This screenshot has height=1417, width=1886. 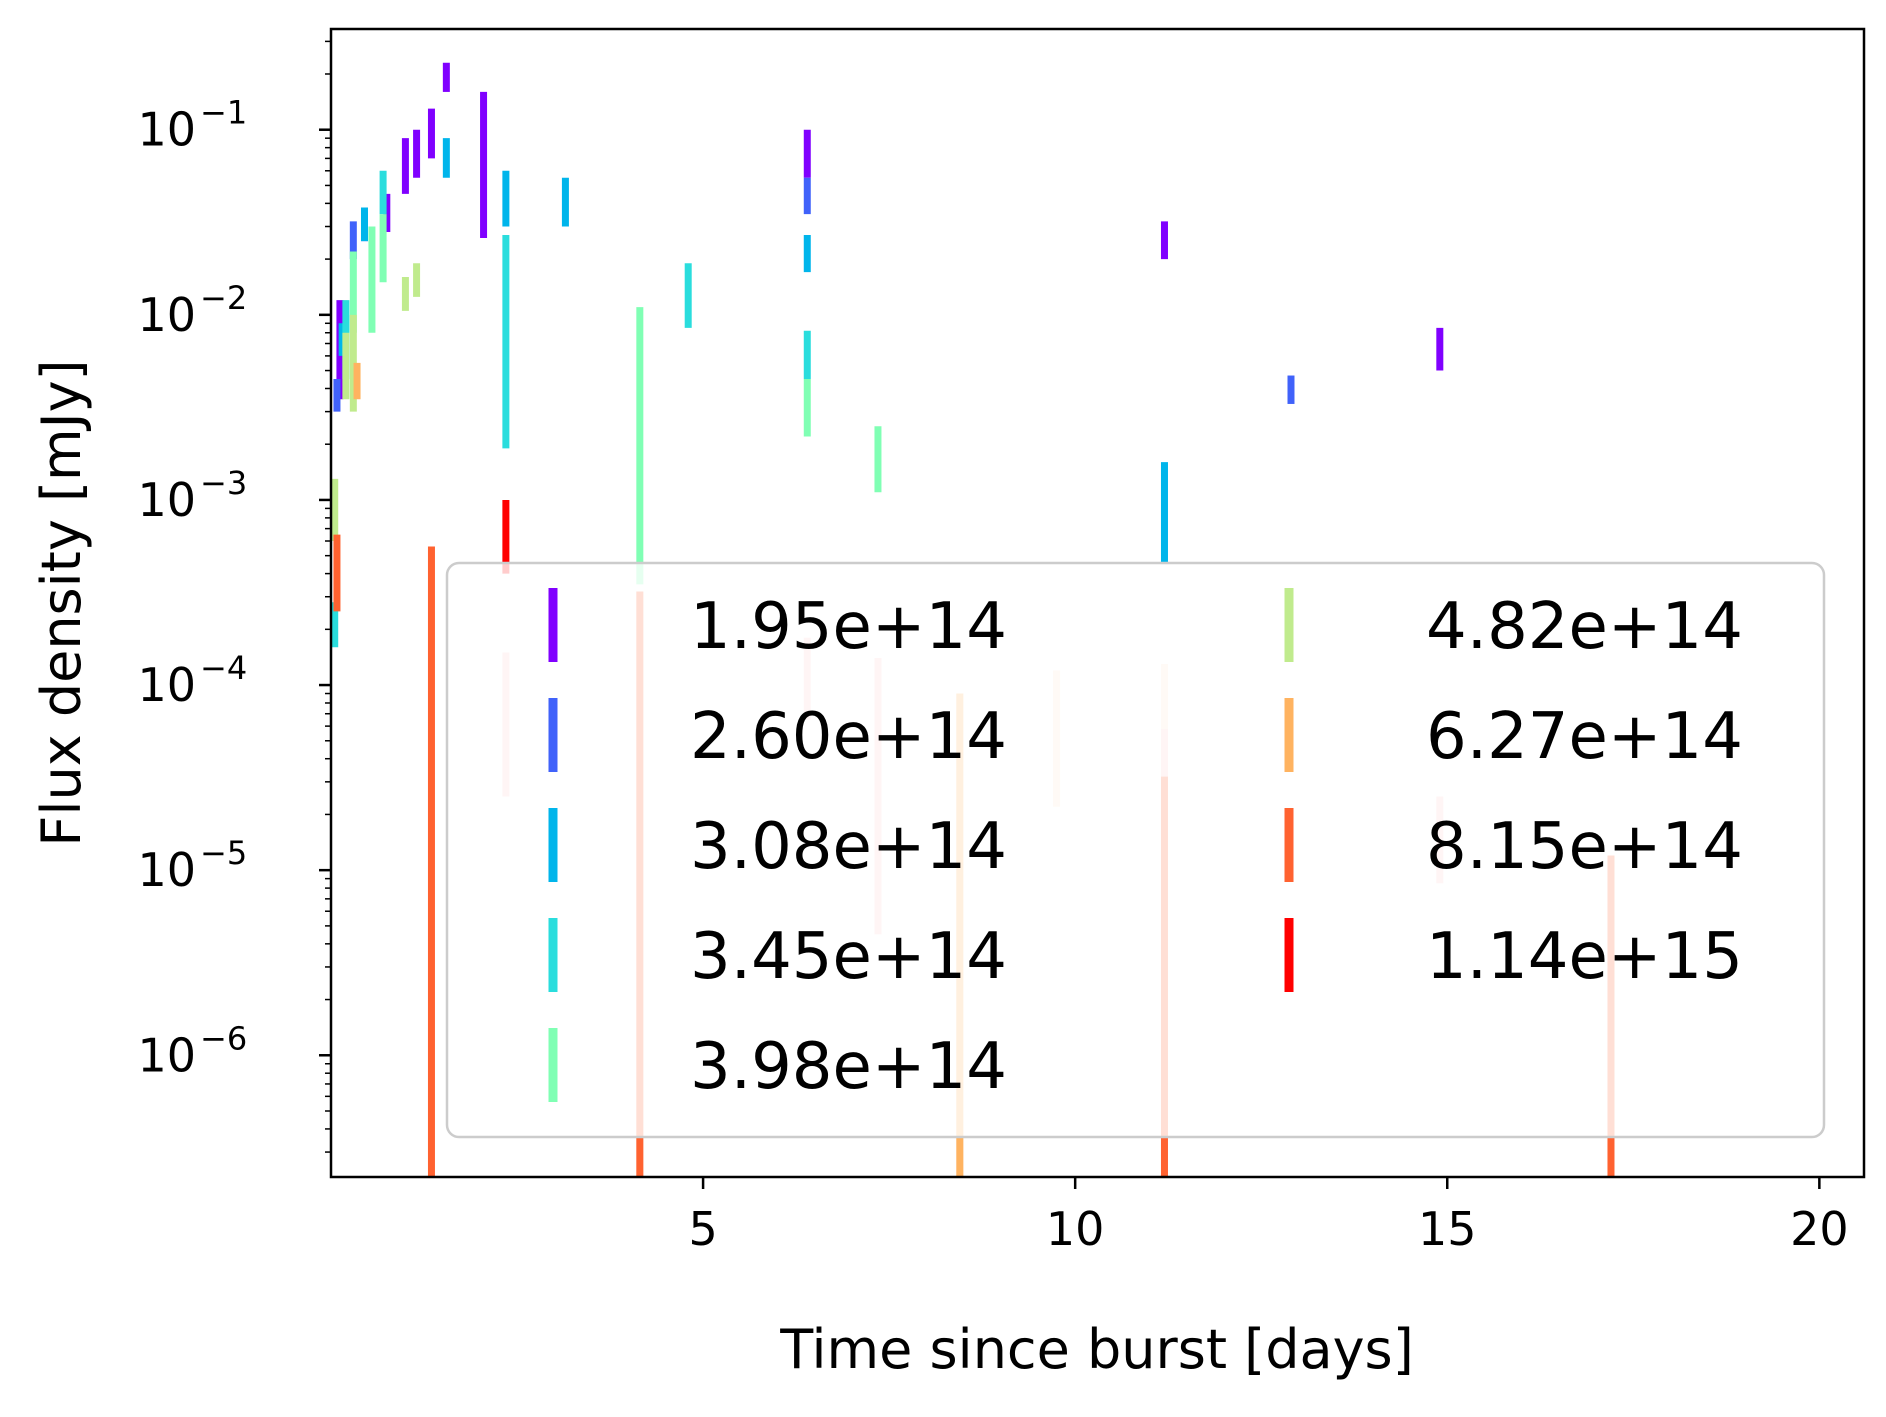 I want to click on legend-label: 3.45e+14, so click(x=848, y=957).